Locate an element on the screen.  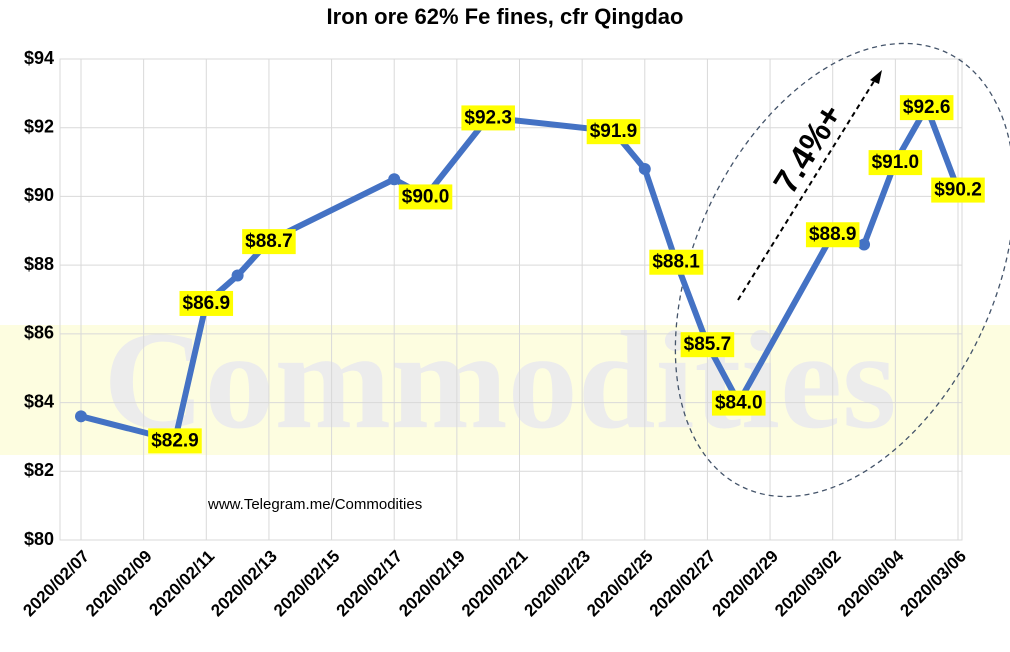
x-tick-label: 2020/02/15 is located at coordinates (307, 584).